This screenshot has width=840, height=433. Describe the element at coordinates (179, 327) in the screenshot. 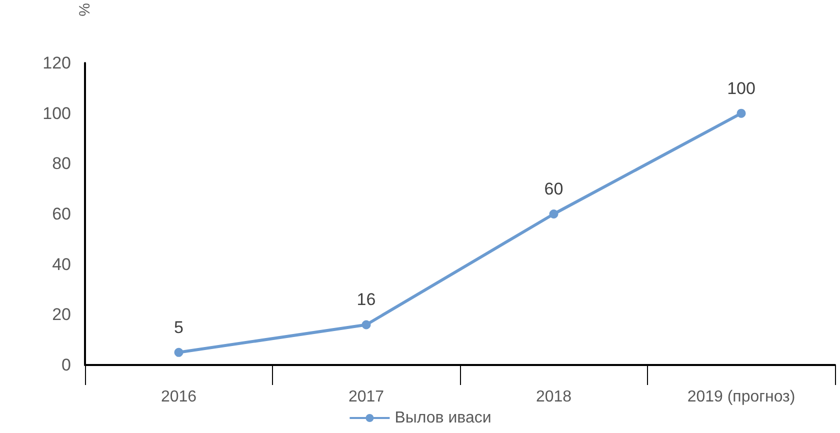

I see `data-label: 5` at that location.